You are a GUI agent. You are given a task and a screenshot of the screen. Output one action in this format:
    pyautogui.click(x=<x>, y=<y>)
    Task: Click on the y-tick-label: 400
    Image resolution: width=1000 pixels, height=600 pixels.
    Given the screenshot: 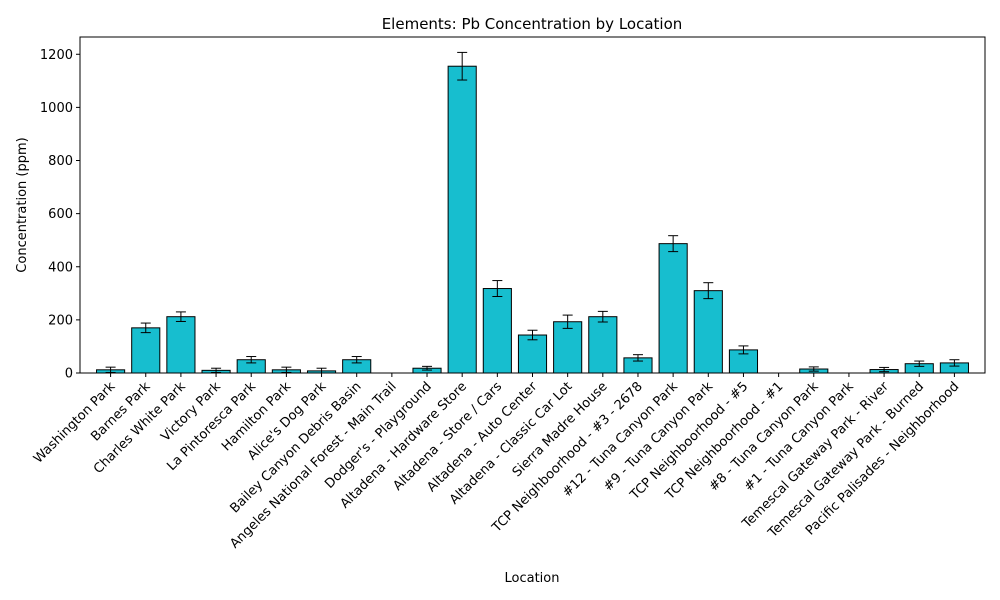 What is the action you would take?
    pyautogui.click(x=60, y=267)
    